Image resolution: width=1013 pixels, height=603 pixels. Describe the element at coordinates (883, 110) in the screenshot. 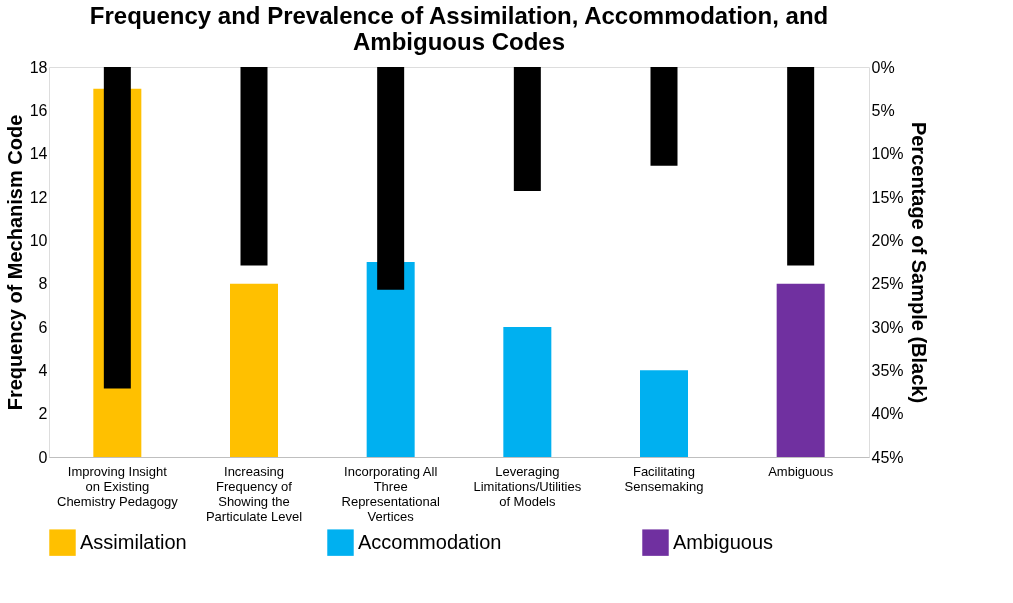

I see `y2-tick-label: 5%` at that location.